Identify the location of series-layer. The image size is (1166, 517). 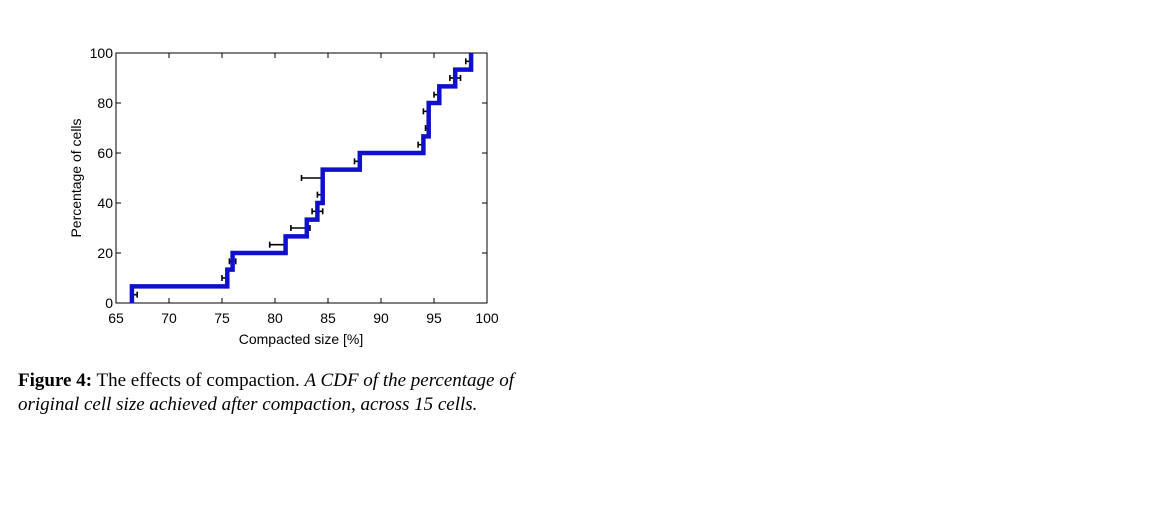
(301, 178).